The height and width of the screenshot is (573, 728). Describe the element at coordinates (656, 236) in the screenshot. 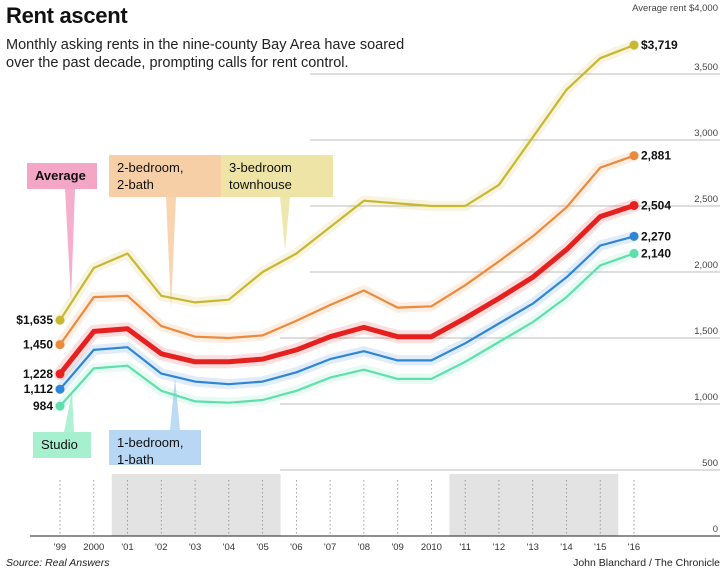

I see `series-end-label-3: 2,270` at that location.